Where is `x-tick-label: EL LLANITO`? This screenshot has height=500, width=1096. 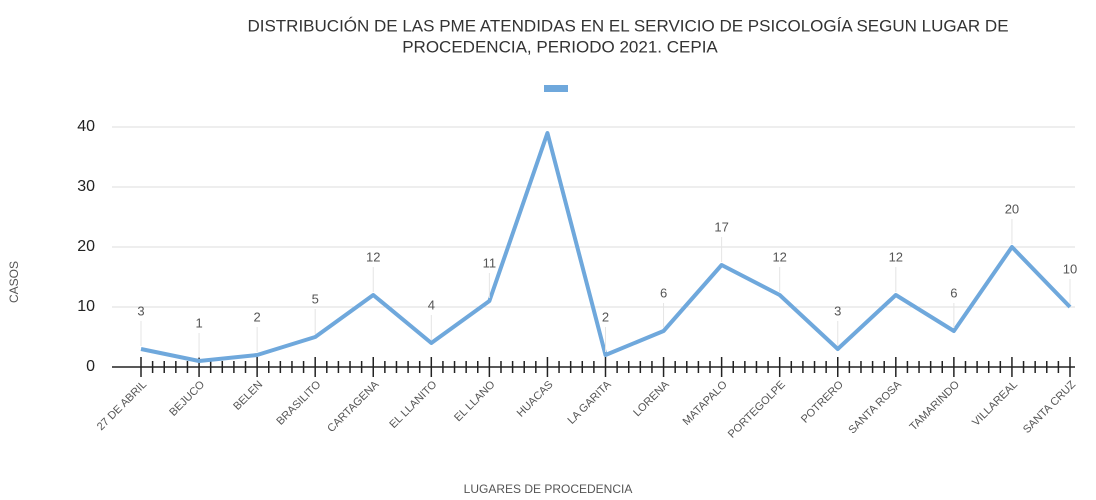 x-tick-label: EL LLANITO is located at coordinates (413, 404).